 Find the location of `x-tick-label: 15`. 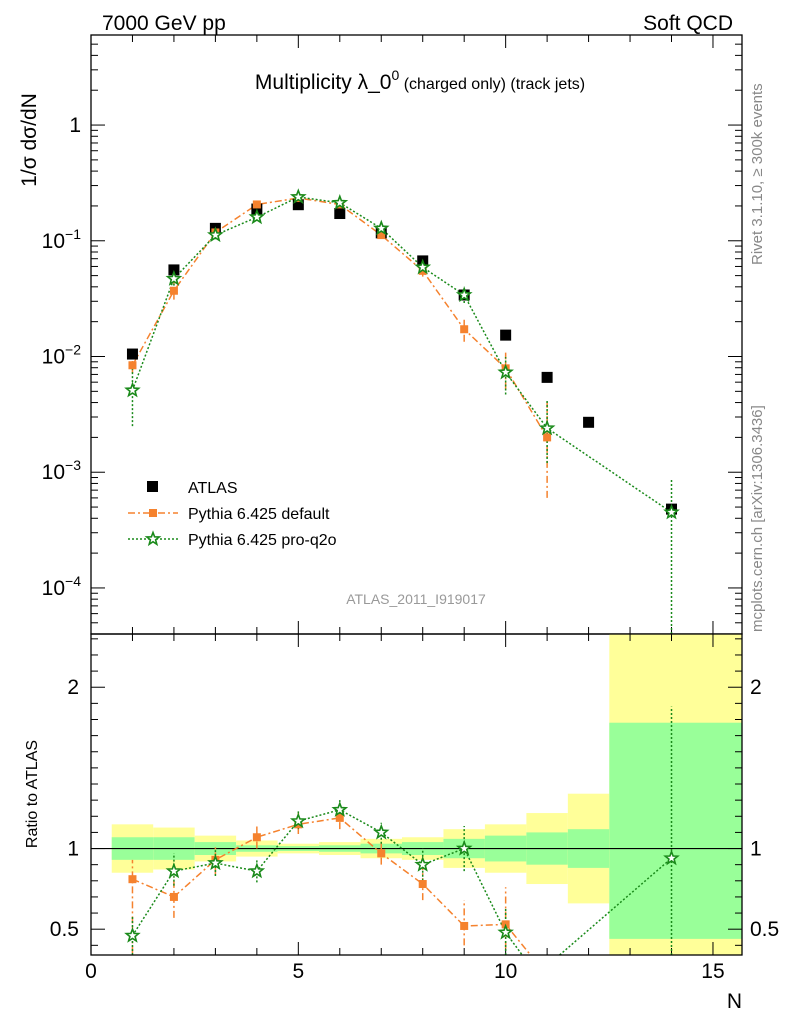

x-tick-label: 15 is located at coordinates (712, 971).